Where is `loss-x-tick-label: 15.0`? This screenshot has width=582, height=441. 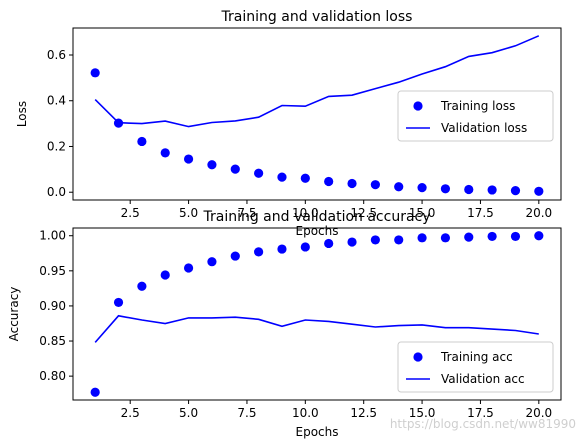
loss-x-tick-label: 15.0 is located at coordinates (422, 213).